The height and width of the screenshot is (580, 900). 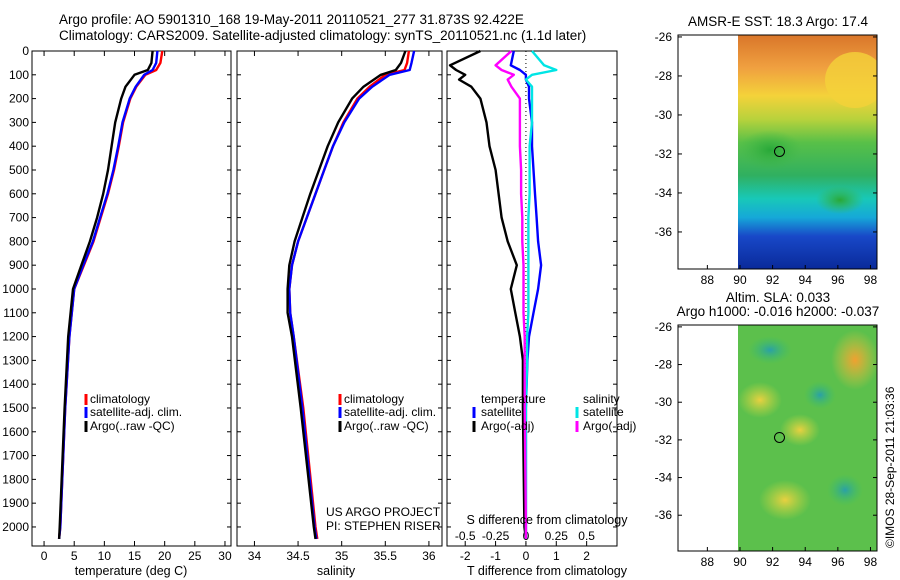 What do you see at coordinates (105, 556) in the screenshot?
I see `x-tick-label: 10` at bounding box center [105, 556].